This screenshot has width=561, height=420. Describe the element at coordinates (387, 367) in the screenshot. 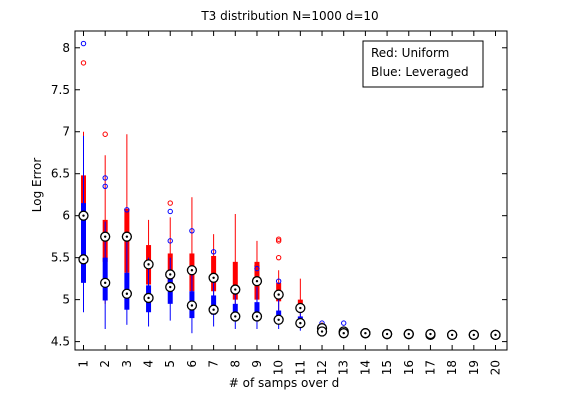

I see `x-tick-label: 15` at that location.